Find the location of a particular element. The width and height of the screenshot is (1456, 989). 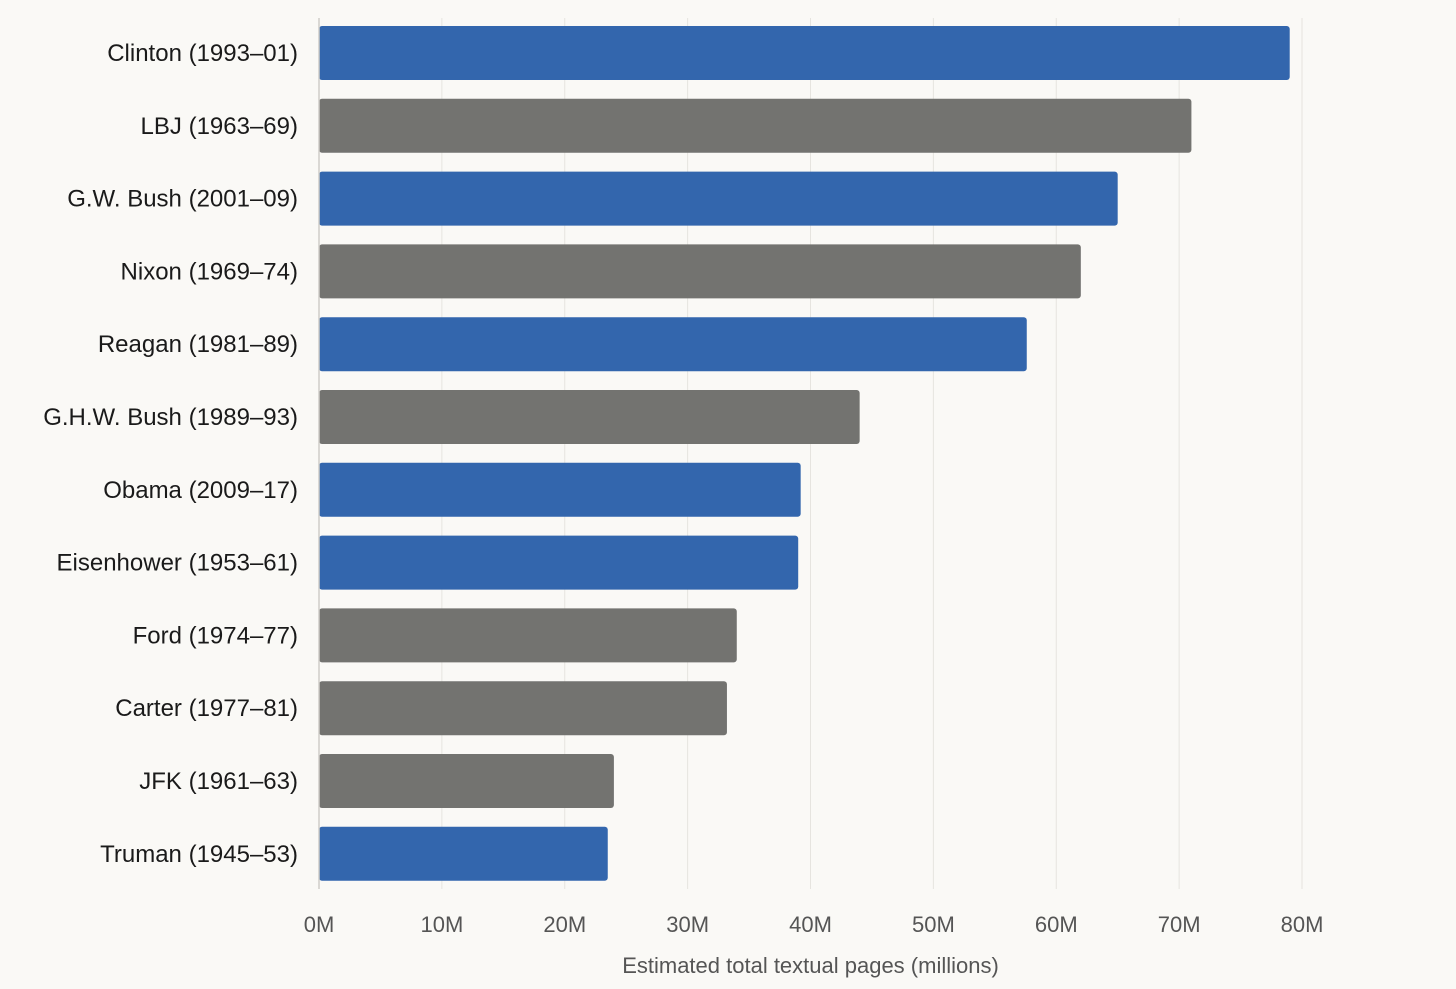

x-tick-label: 20M is located at coordinates (564, 924).